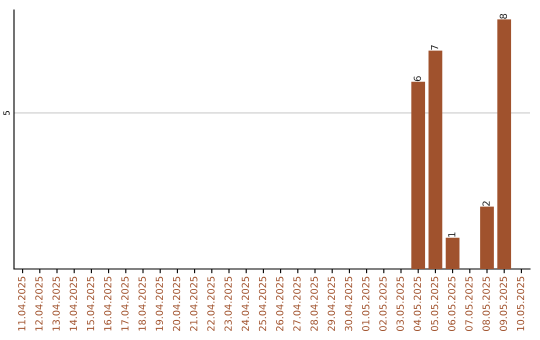 The height and width of the screenshot is (340, 540). Describe the element at coordinates (280, 303) in the screenshot. I see `x-tick-label: 26.04.2025` at that location.